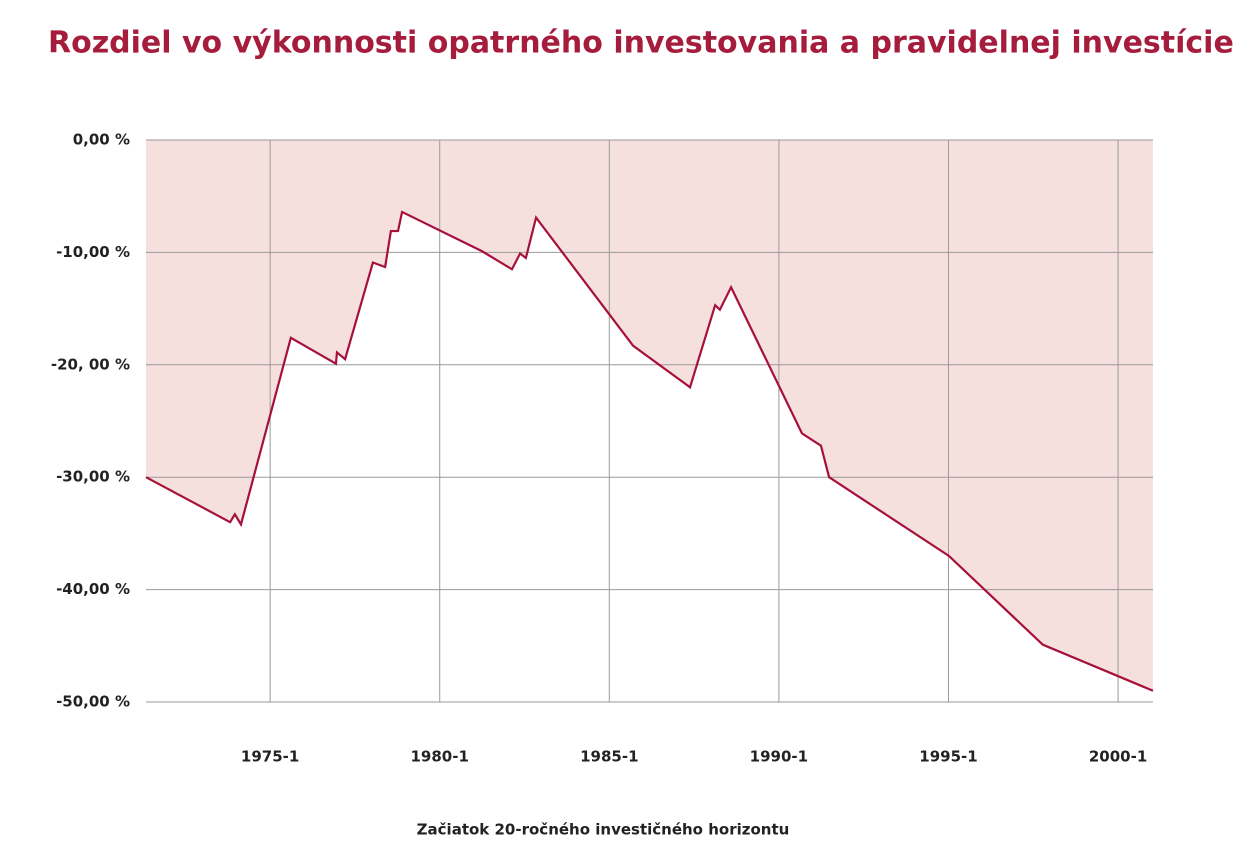 The height and width of the screenshot is (858, 1246). I want to click on x-tick-label: 1975-1, so click(270, 757).